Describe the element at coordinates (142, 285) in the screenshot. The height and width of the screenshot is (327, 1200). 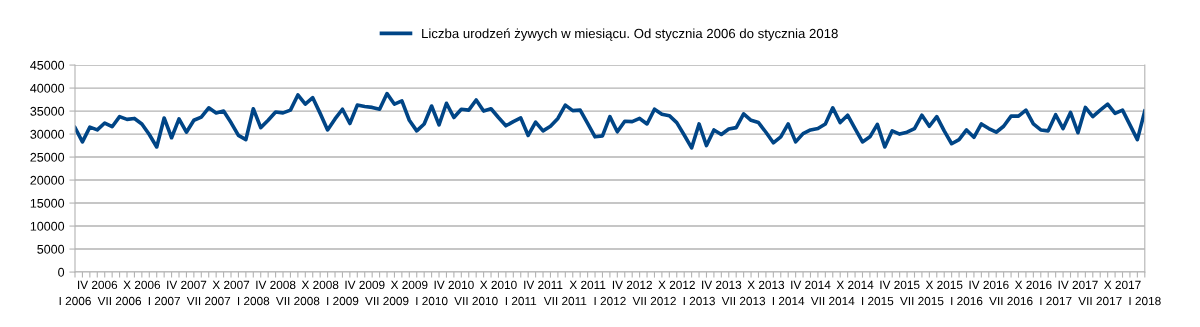
I see `x-tick-label: X 2006` at that location.